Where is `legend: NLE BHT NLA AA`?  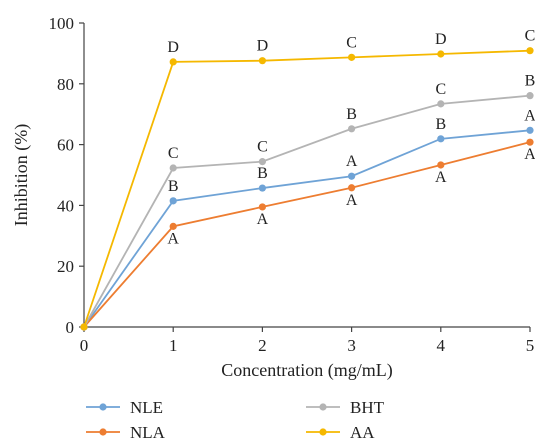 legend: NLE BHT NLA AA is located at coordinates (235, 419).